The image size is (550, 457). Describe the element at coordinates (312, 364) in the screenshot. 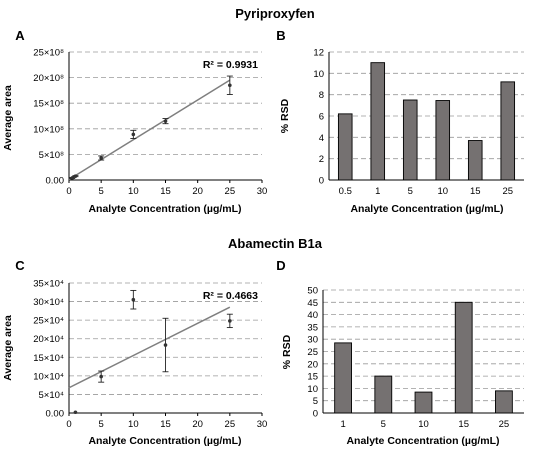

I see `y-tick-label: 20` at that location.